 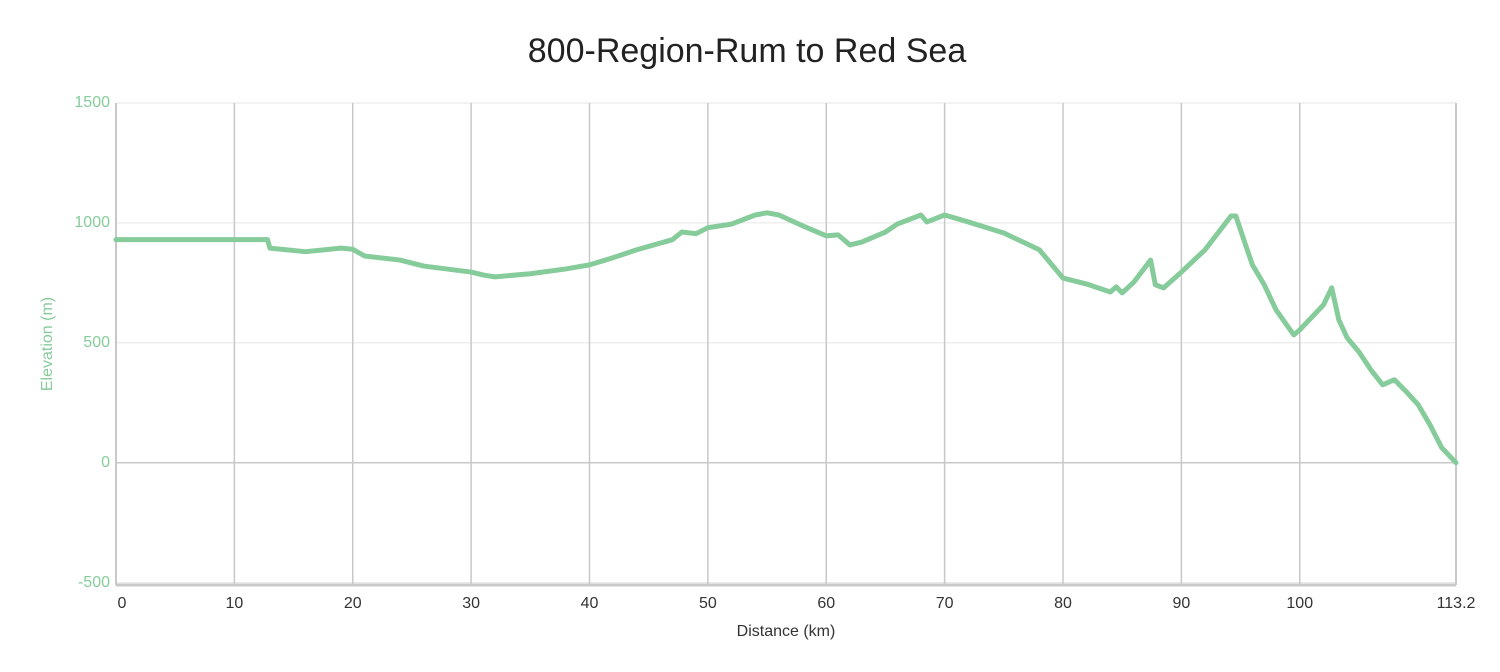 I want to click on x-tick-label: 60, so click(x=826, y=603).